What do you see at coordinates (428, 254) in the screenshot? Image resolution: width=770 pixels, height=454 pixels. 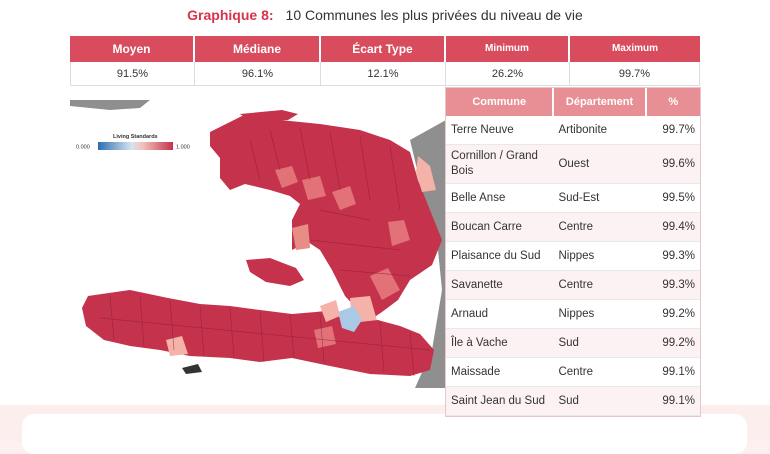 I see `neighbor-land-east` at bounding box center [428, 254].